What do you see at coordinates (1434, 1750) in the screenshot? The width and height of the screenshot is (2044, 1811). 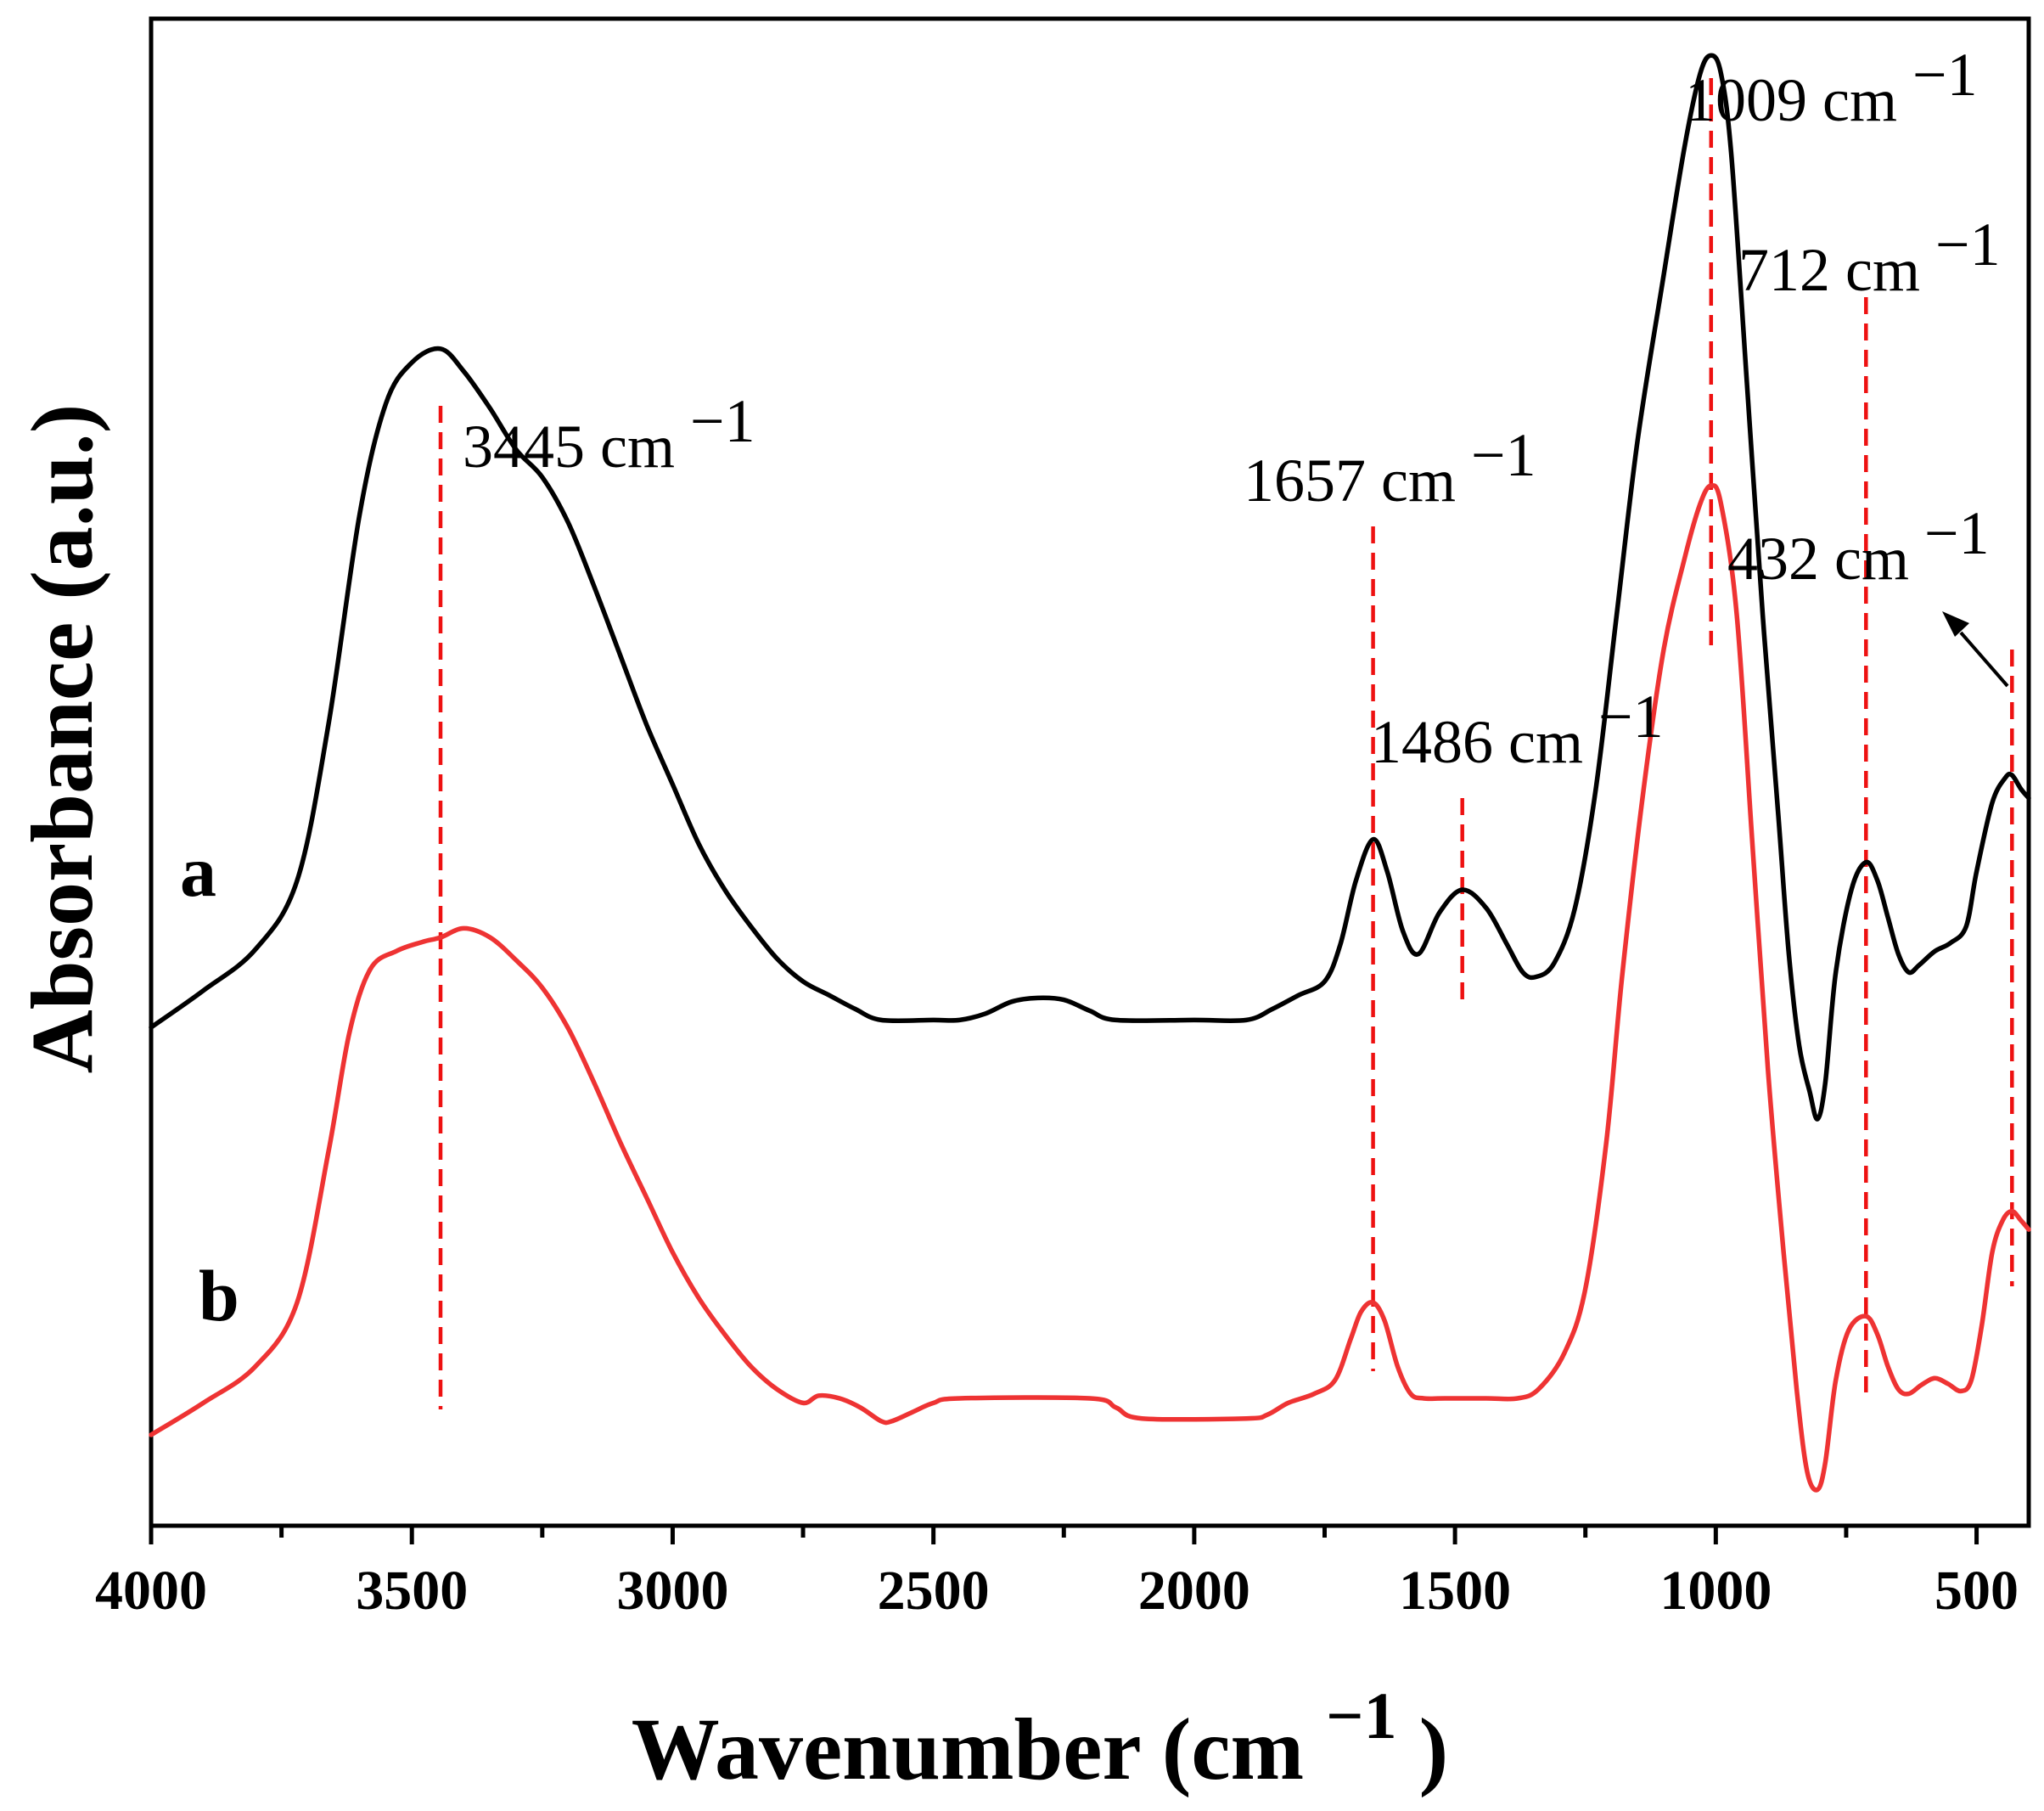 I see `x-axis-title-close: )` at bounding box center [1434, 1750].